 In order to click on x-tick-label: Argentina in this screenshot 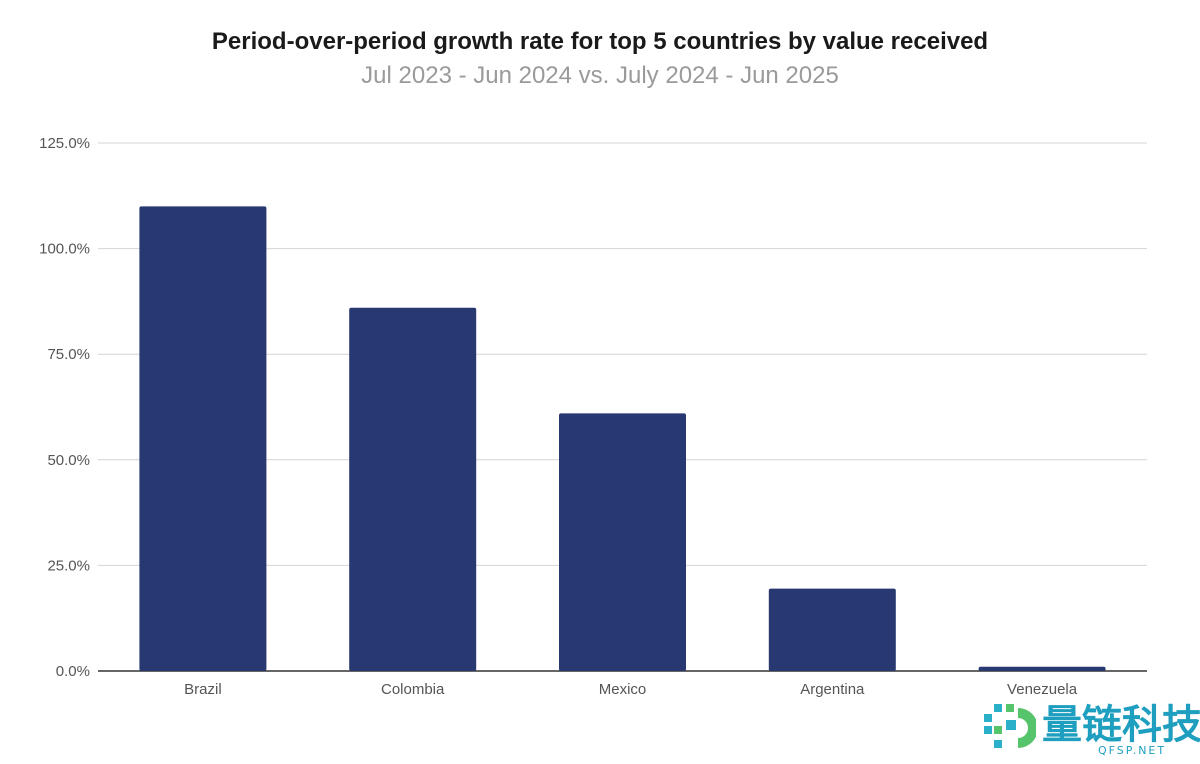, I will do `click(832, 689)`.